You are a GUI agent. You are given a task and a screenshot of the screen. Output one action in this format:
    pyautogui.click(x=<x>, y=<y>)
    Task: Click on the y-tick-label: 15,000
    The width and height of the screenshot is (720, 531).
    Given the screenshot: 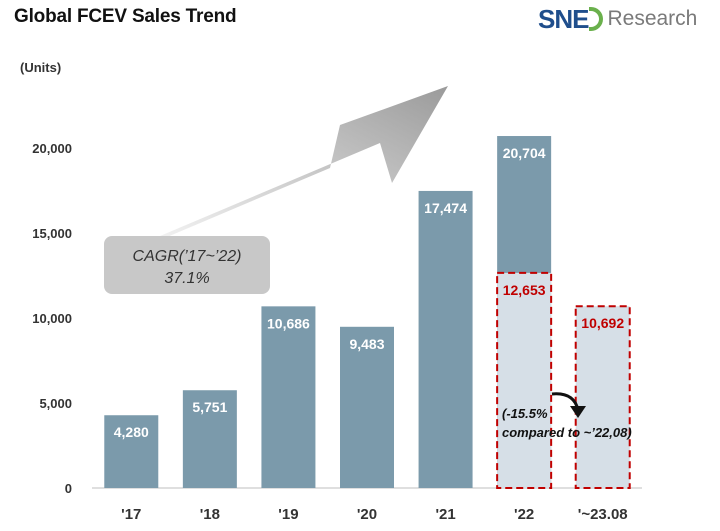 What is the action you would take?
    pyautogui.click(x=52, y=233)
    